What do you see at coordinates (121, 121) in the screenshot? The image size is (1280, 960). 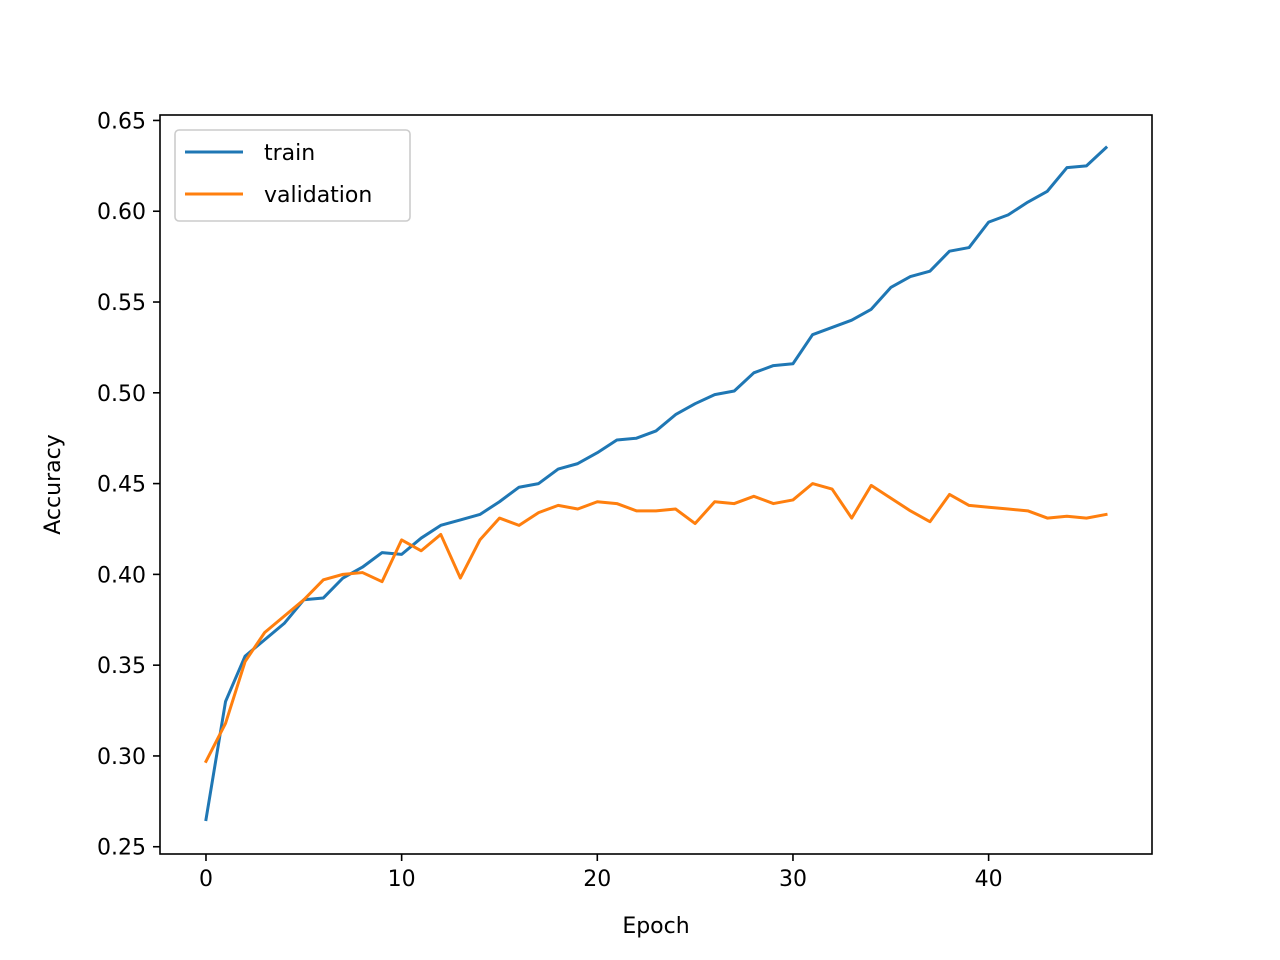 I see `y-tick-label: 0.65` at bounding box center [121, 121].